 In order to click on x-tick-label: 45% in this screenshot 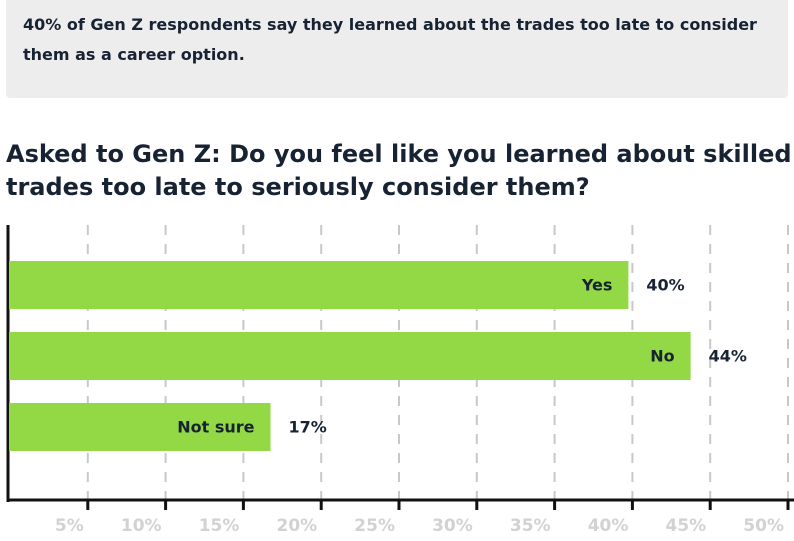, I will do `click(685, 526)`.